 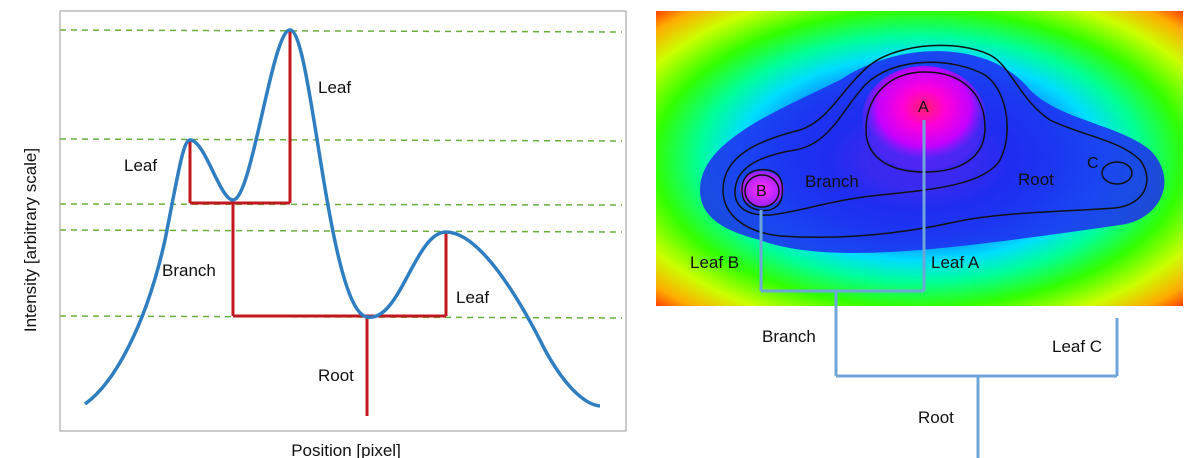 What do you see at coordinates (925, 122) in the screenshot?
I see `contour-peak-a` at bounding box center [925, 122].